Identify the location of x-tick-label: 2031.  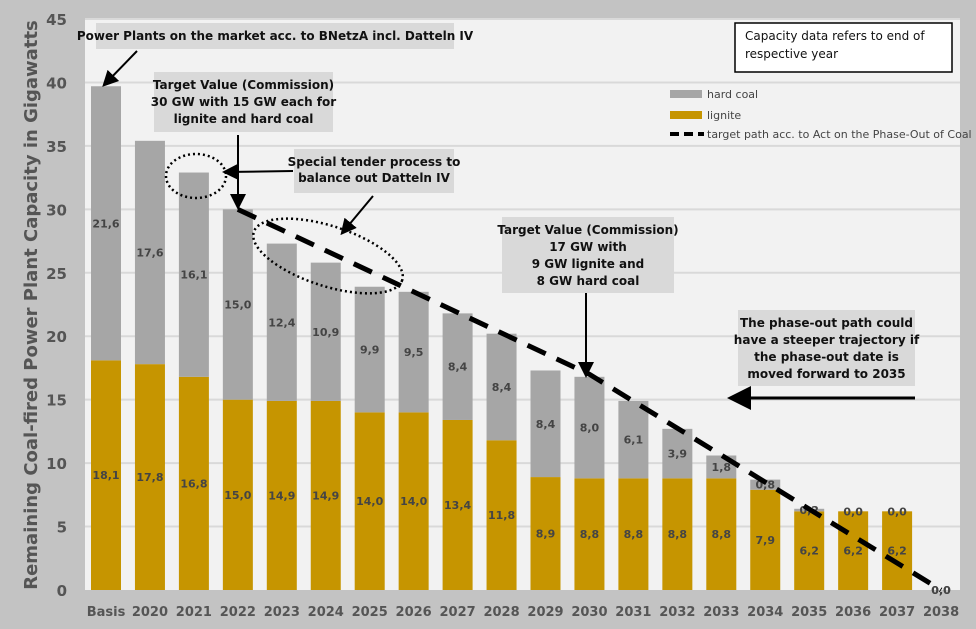
(633, 612).